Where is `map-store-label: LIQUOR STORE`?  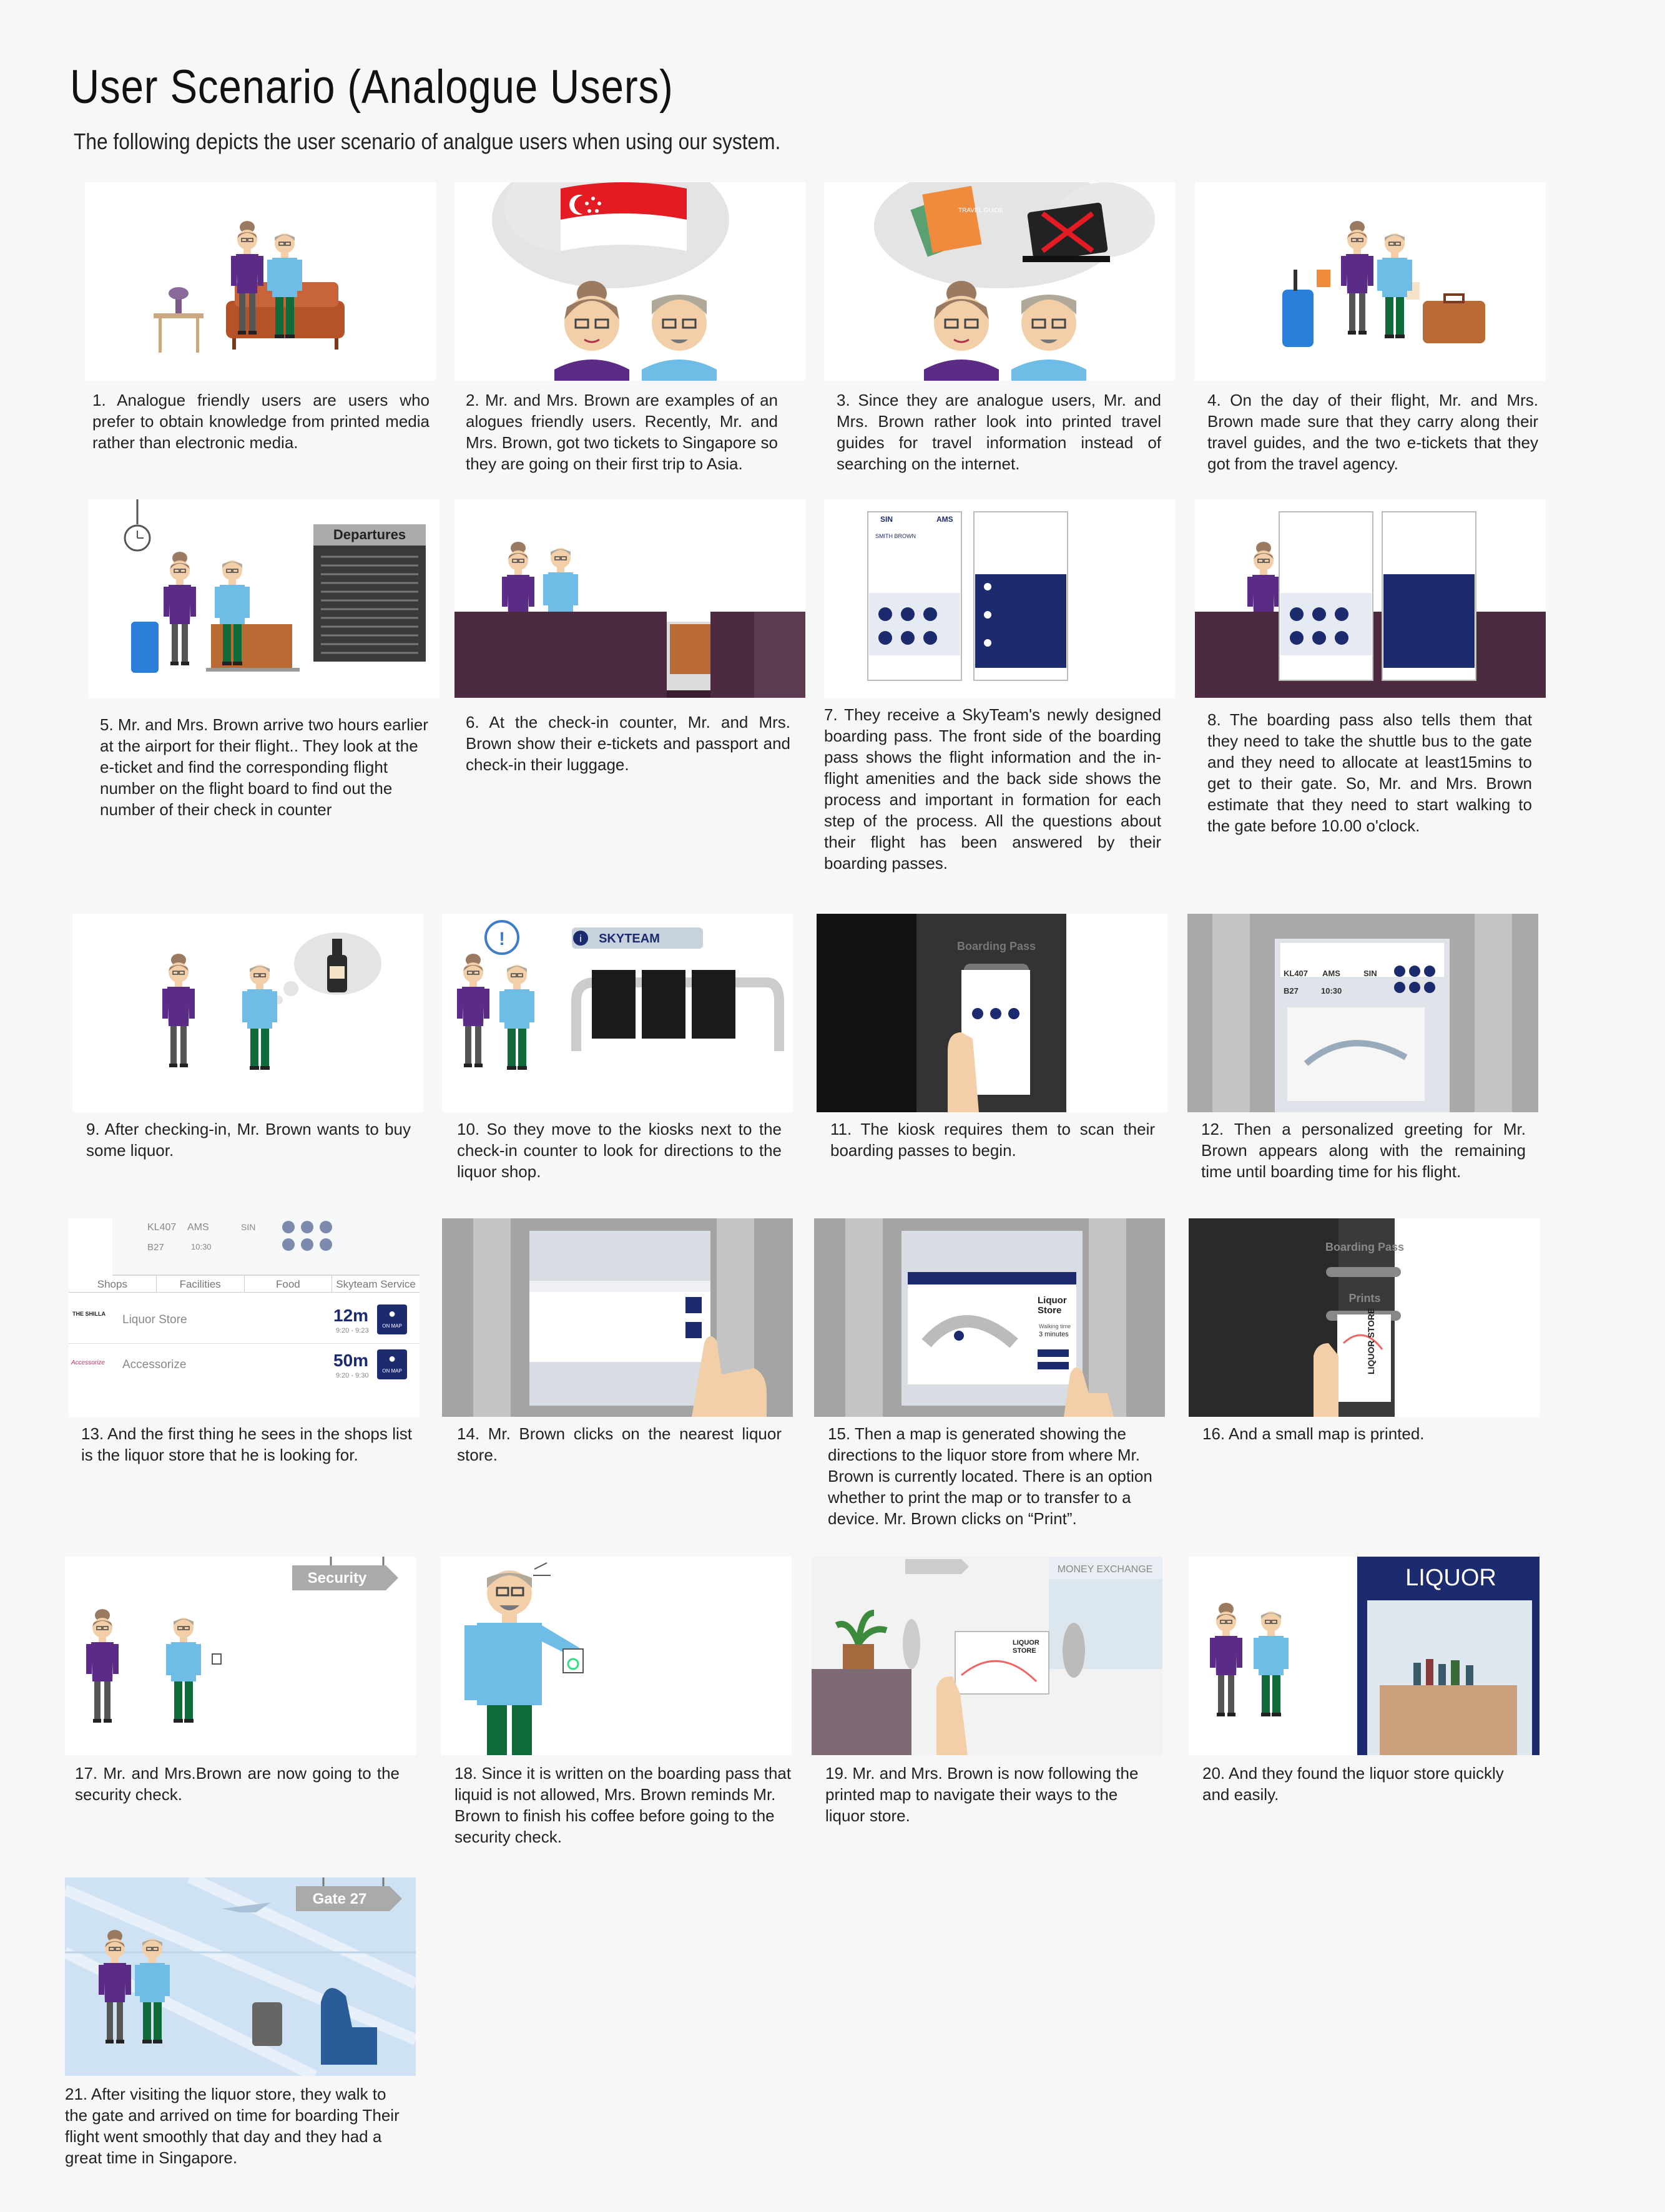 map-store-label: LIQUOR STORE is located at coordinates (1026, 1647).